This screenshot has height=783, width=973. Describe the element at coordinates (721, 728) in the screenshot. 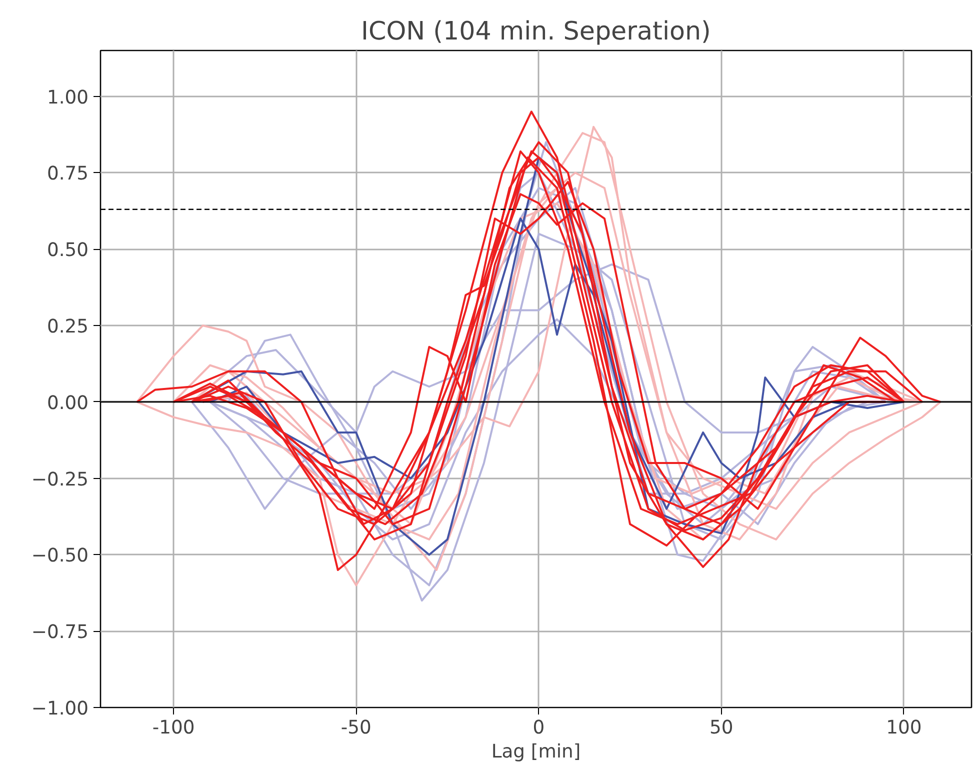

I see `x-tick-label: 50` at that location.